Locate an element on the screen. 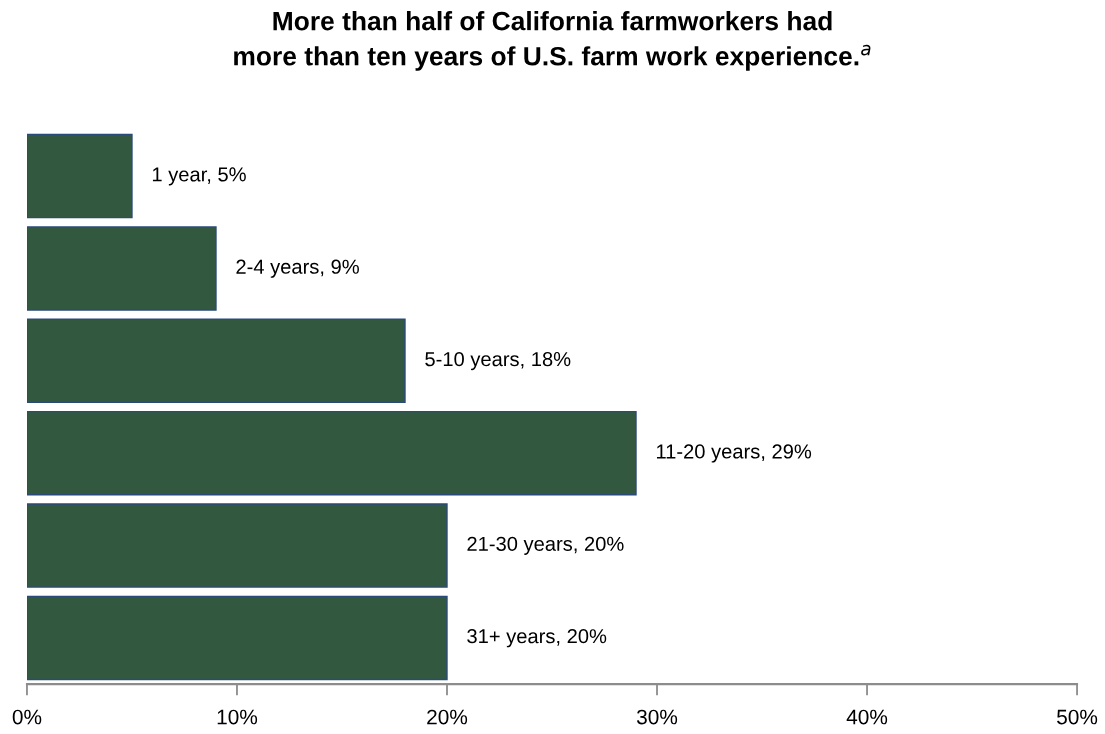  data-label: 5-10 years, 18% is located at coordinates (498, 361).